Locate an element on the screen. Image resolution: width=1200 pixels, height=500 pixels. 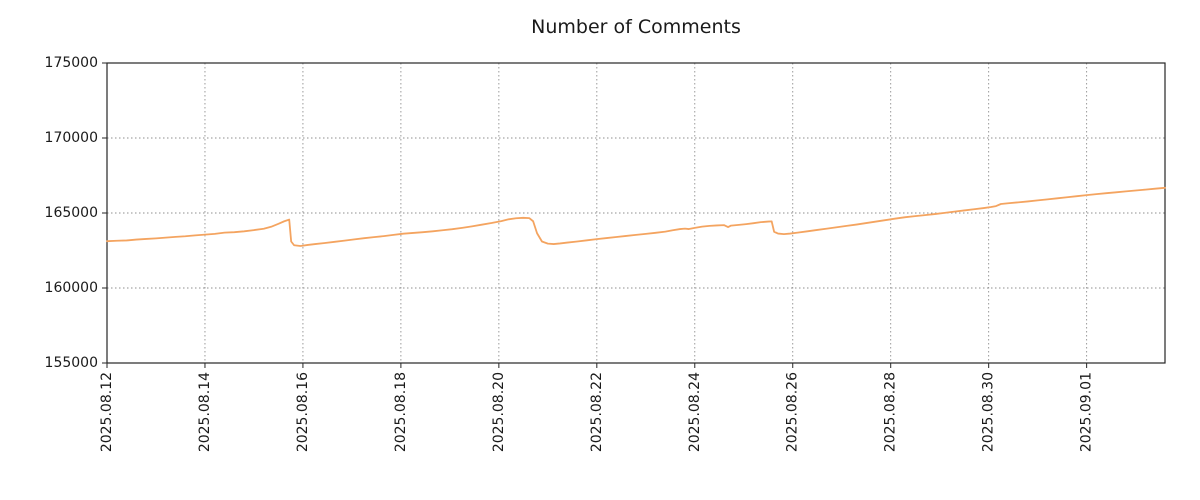
x-tick-label: 2025.09.01 is located at coordinates (1087, 412).